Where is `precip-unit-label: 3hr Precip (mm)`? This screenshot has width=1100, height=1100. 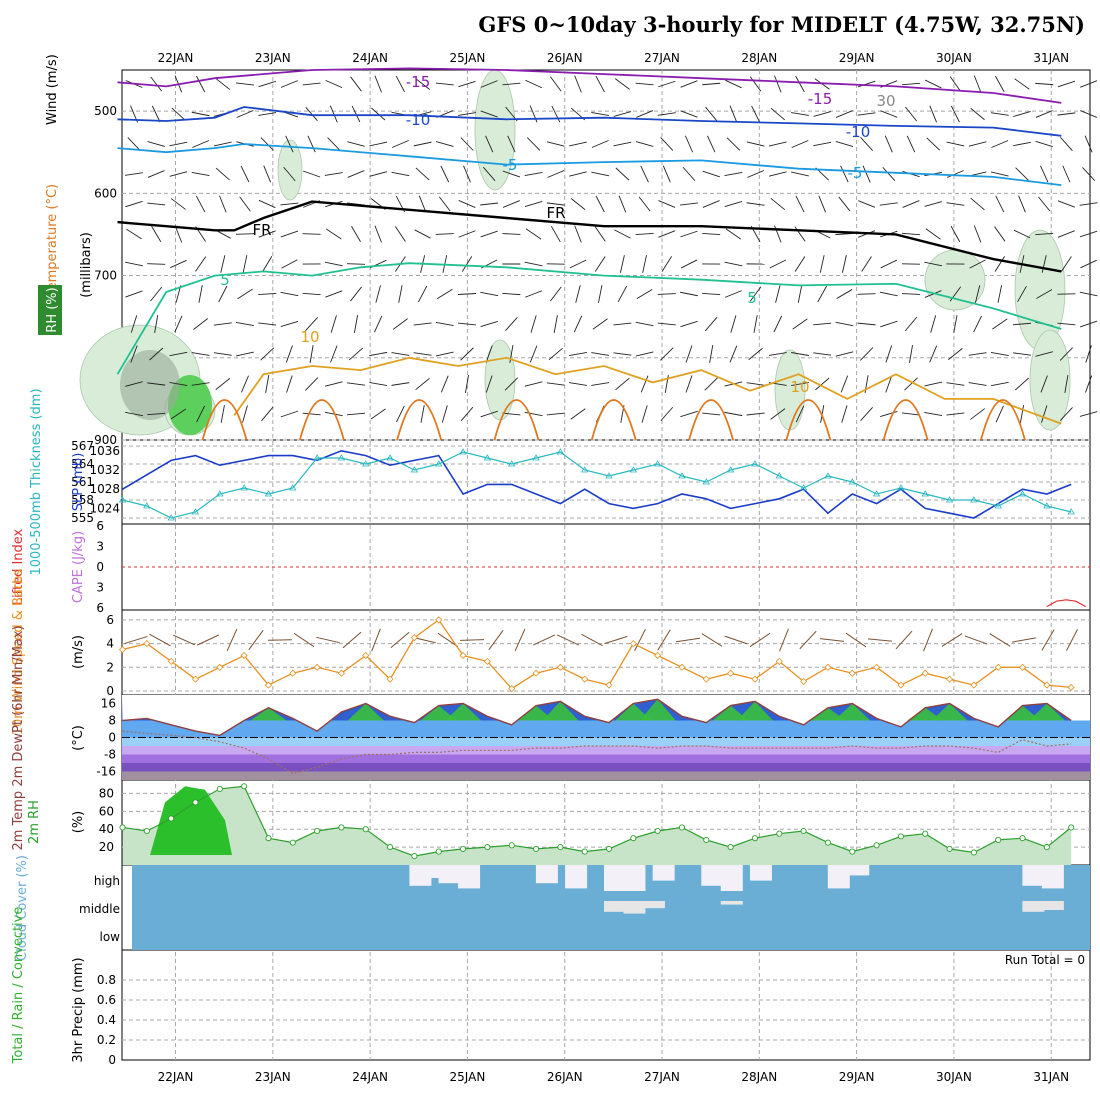 precip-unit-label: 3hr Precip (mm) is located at coordinates (78, 1009).